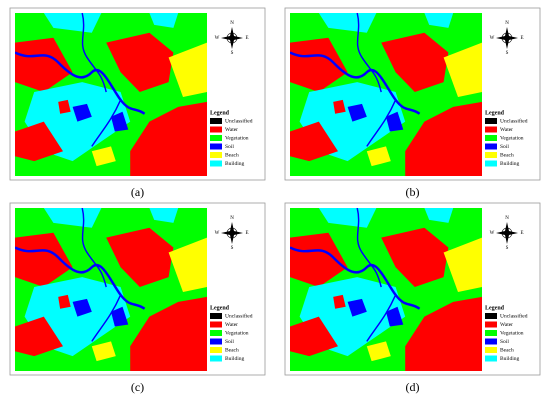 This screenshot has width=550, height=405. Describe the element at coordinates (137, 387) in the screenshot. I see `caption: (c)` at that location.